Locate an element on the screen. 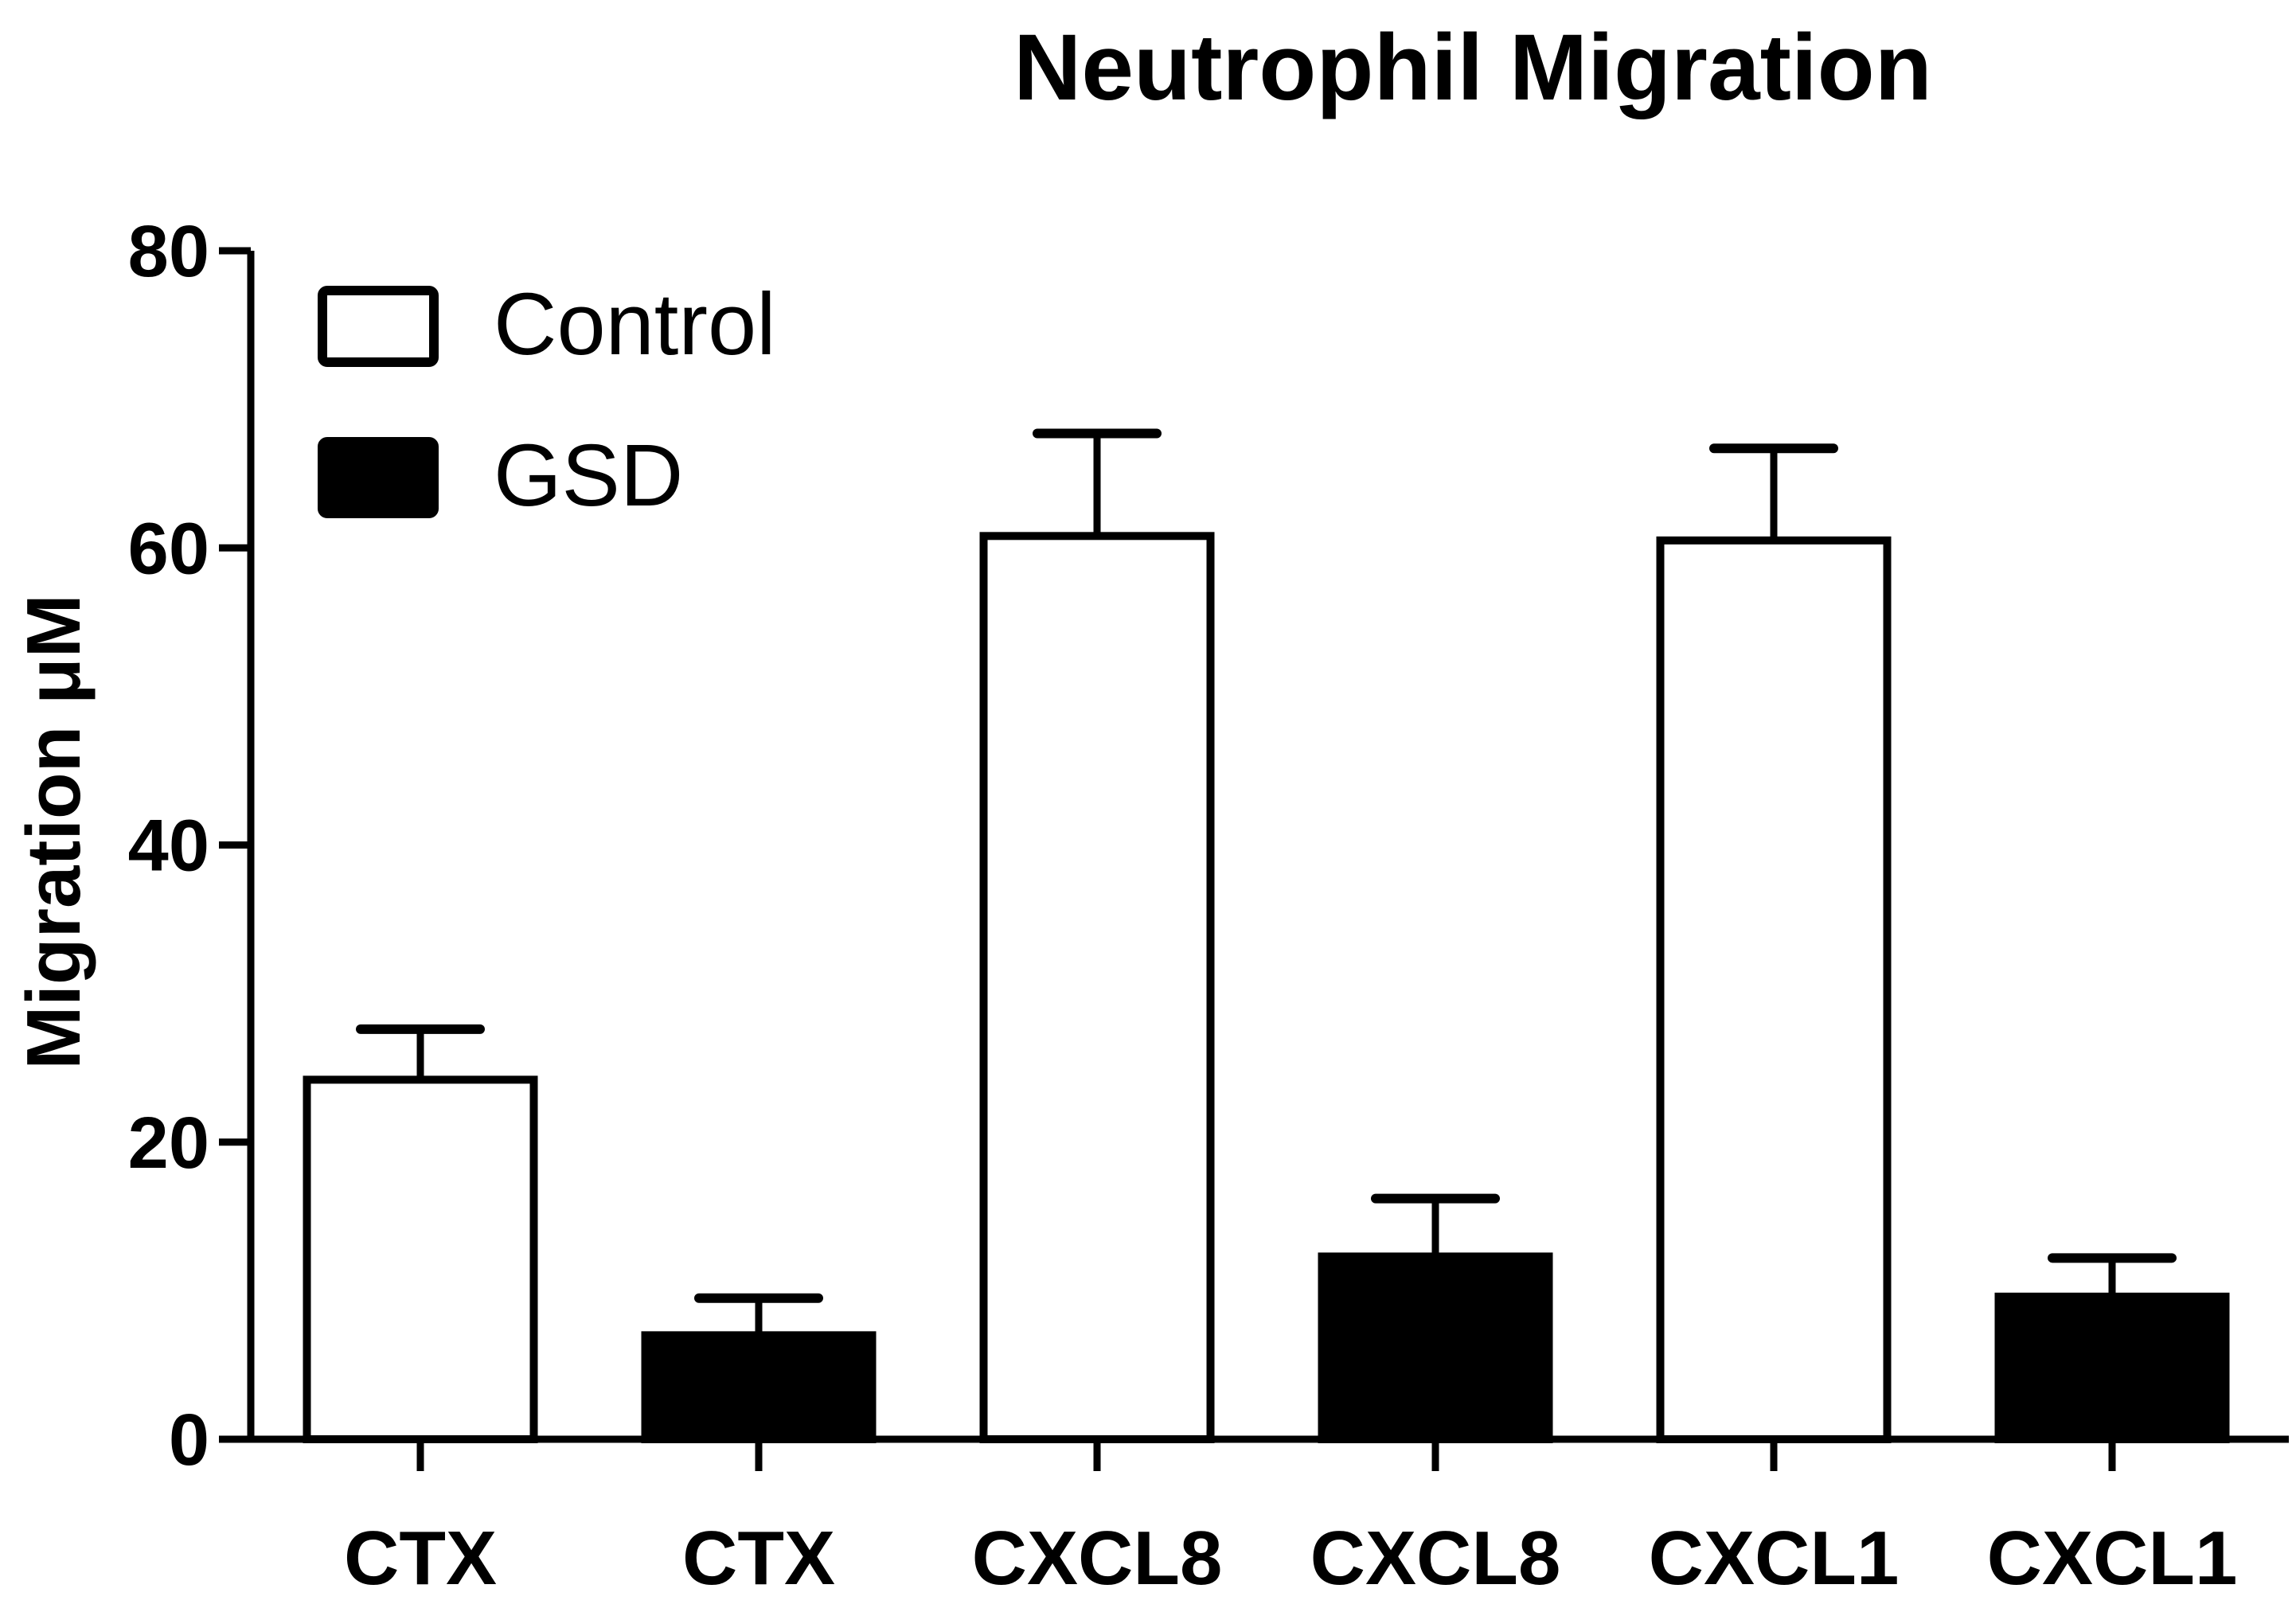 The height and width of the screenshot is (1608, 2296). y-tick-label: 0 is located at coordinates (189, 1440).